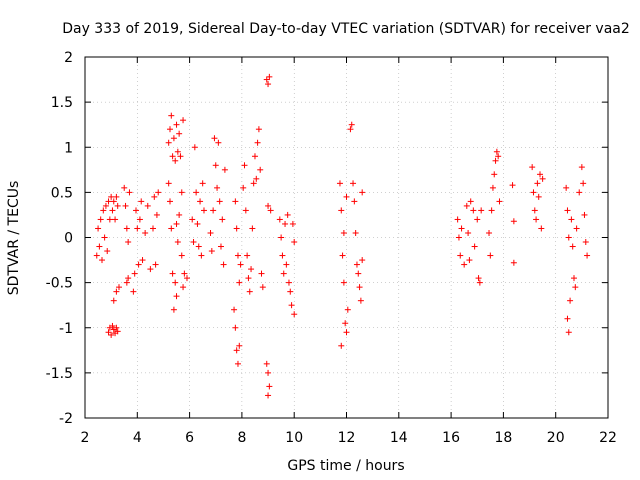  I want to click on y-axis-label: SDTVAR / TECUs, so click(14, 238).